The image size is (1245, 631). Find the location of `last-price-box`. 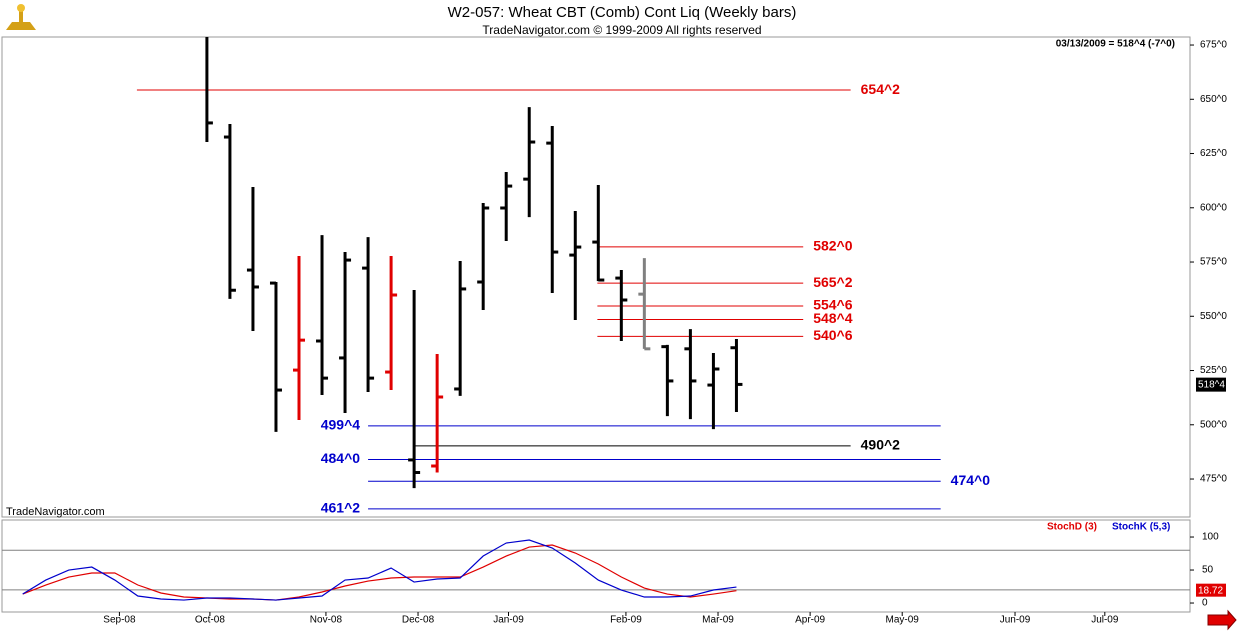

last-price-box is located at coordinates (1211, 384).